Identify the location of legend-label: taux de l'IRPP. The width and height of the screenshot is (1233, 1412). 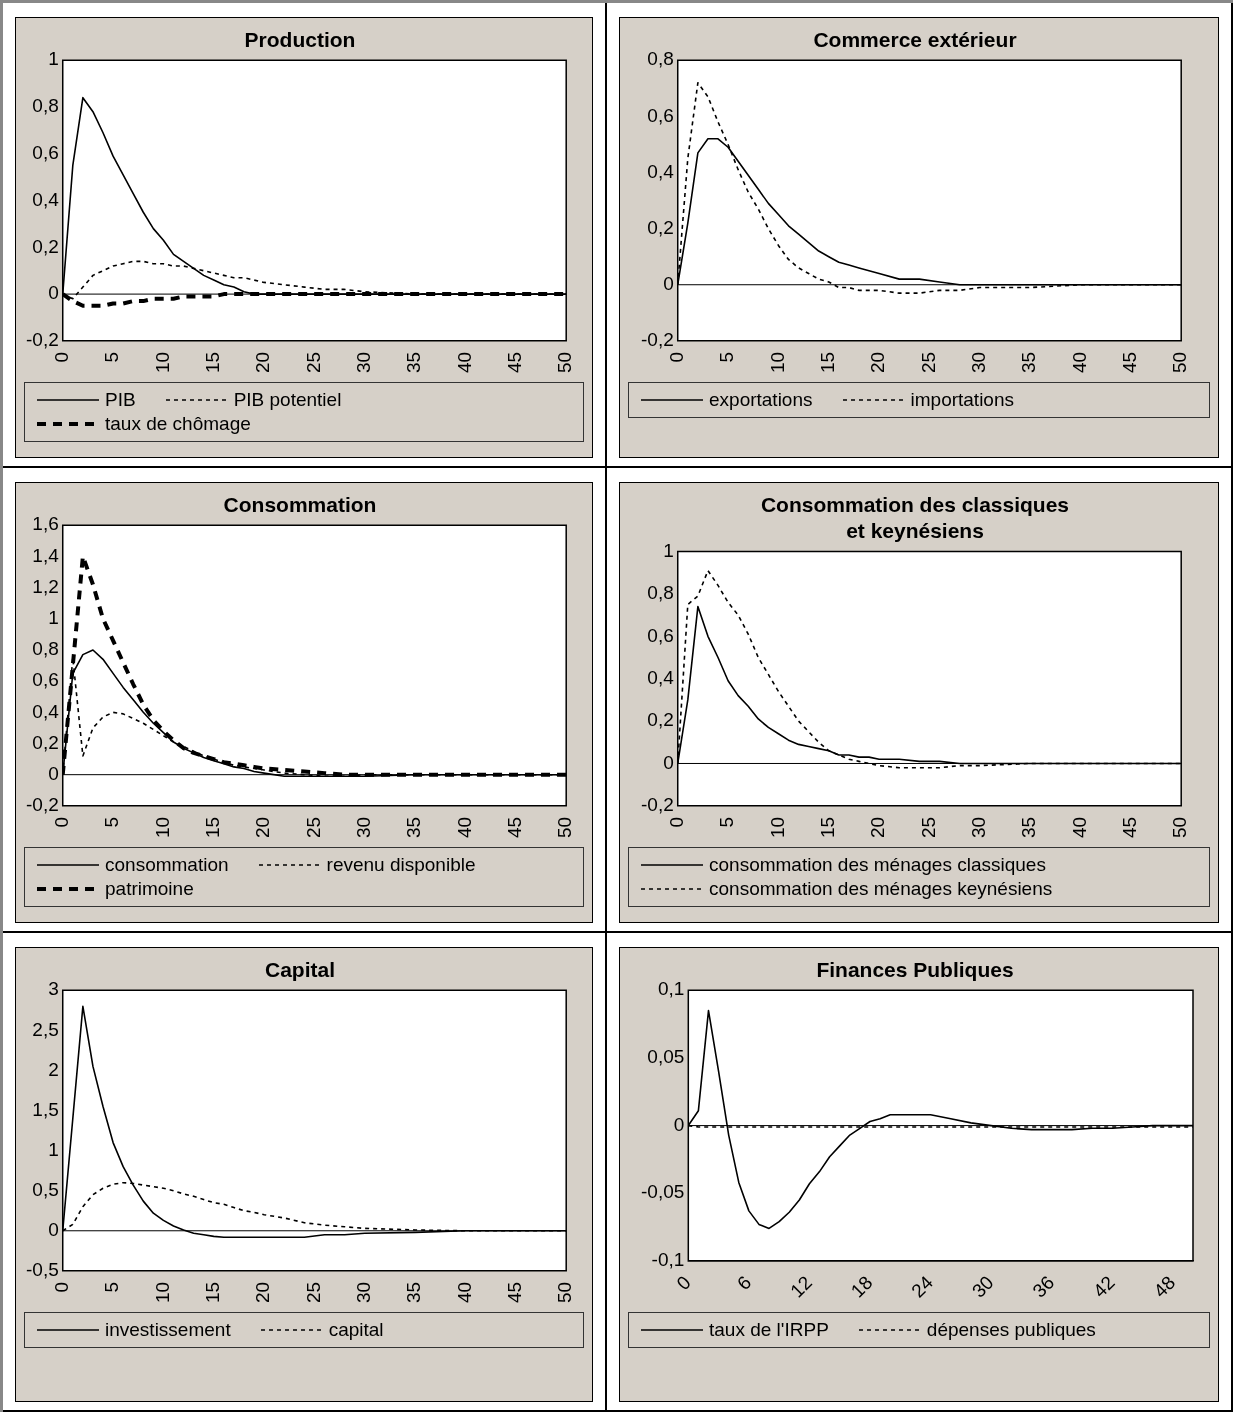
(769, 1330).